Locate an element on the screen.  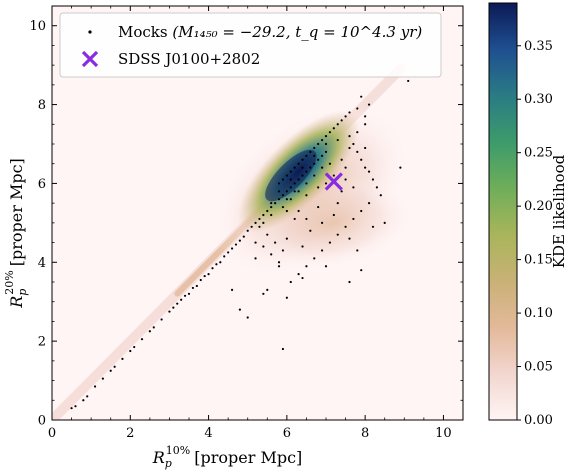
y-tick-label: 0 is located at coordinates (42, 421).